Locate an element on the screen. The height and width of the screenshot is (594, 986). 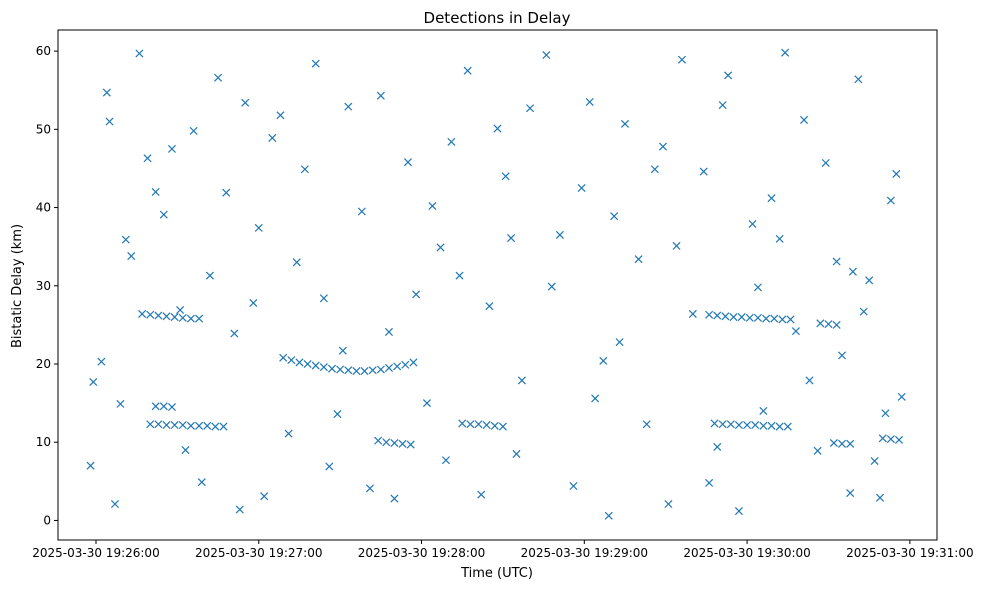
y-tick-label: 0 is located at coordinates (47, 520).